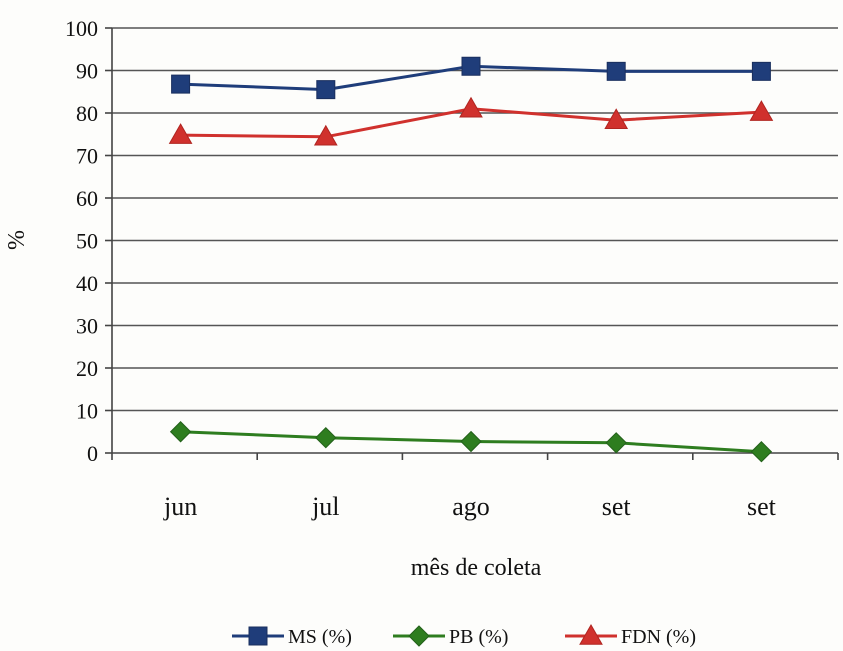  Describe the element at coordinates (87, 326) in the screenshot. I see `y-tick-label: 30` at that location.